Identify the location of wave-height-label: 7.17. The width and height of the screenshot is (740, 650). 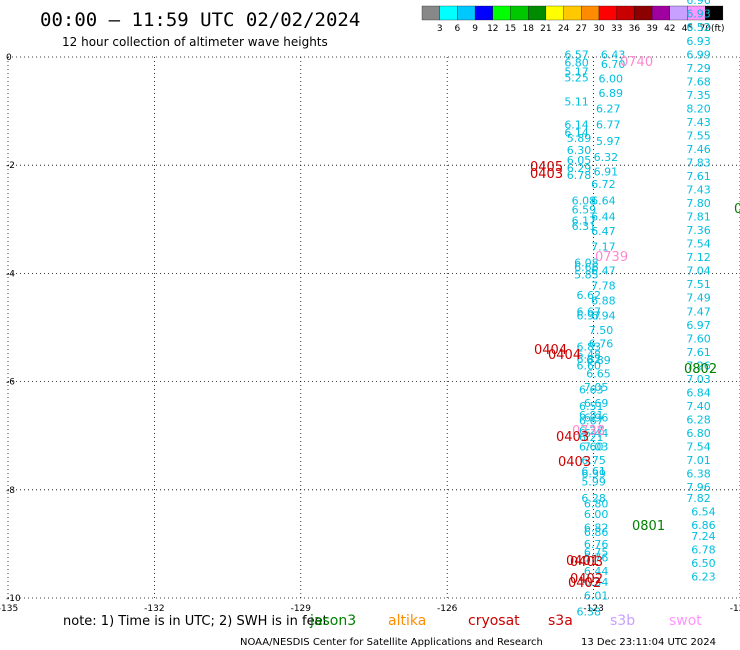
(603, 246).